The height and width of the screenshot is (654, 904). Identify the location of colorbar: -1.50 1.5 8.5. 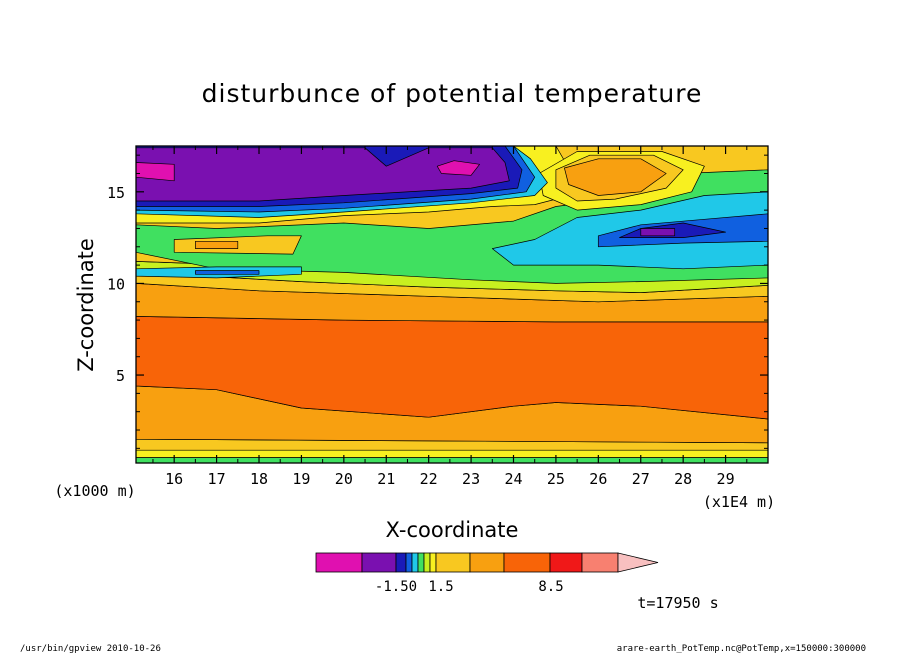
(487, 573).